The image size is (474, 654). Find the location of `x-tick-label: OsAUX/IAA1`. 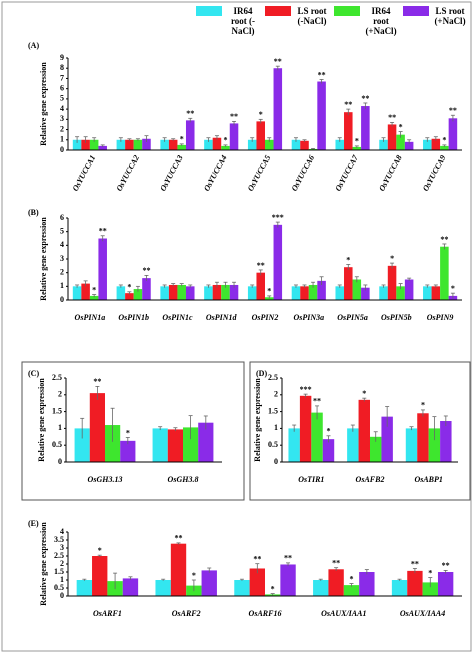

x-tick-label: OsAUX/IAA1 is located at coordinates (343, 613).